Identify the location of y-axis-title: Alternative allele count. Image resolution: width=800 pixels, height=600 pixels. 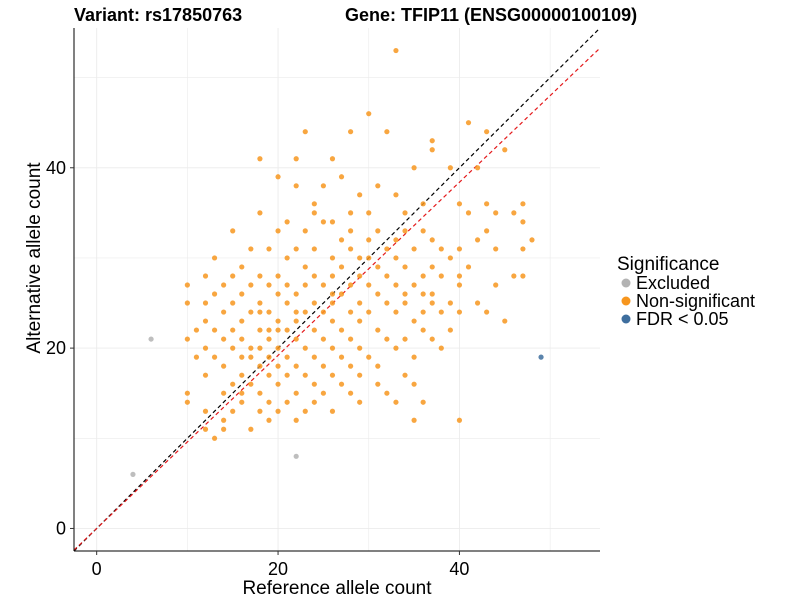
(34, 258).